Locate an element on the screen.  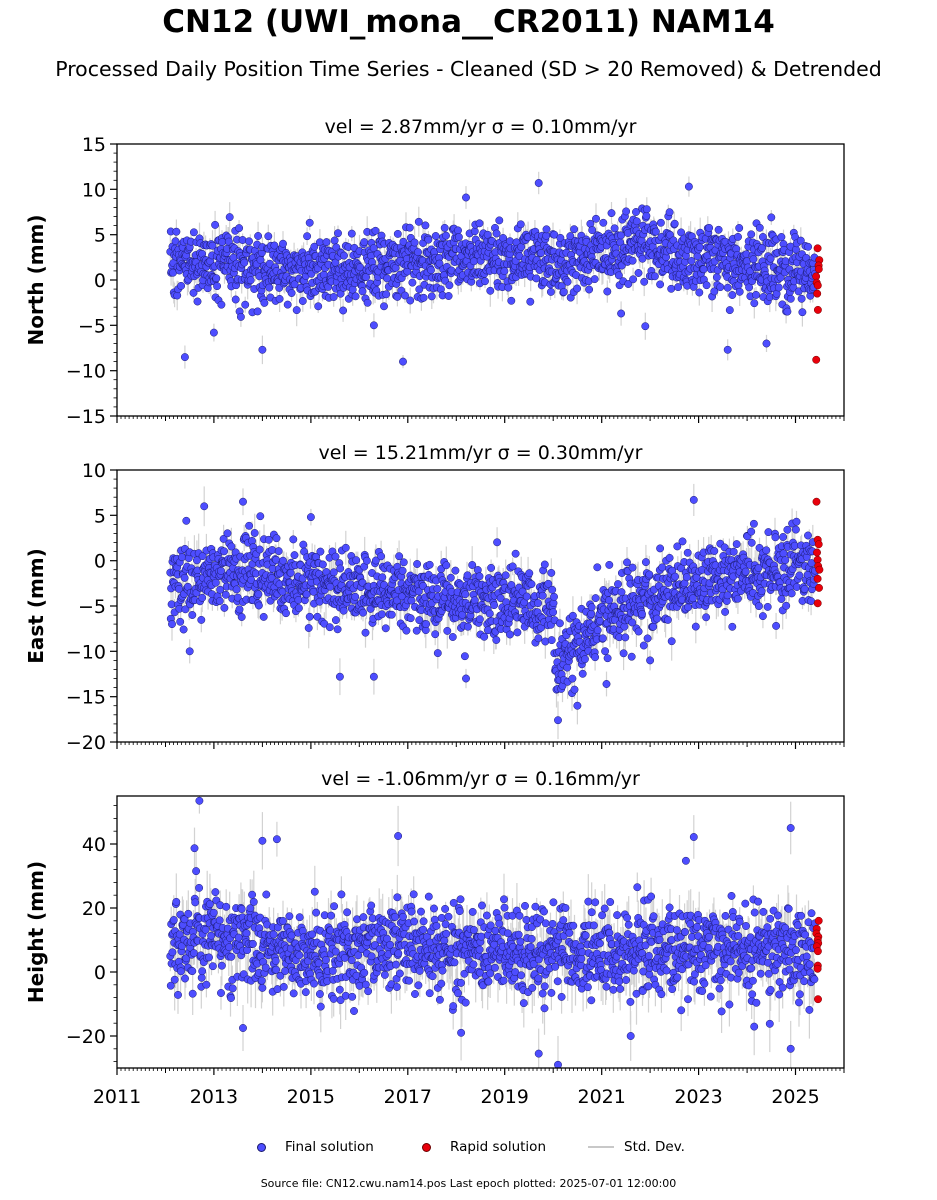
x-ticks is located at coordinates (480, 419).